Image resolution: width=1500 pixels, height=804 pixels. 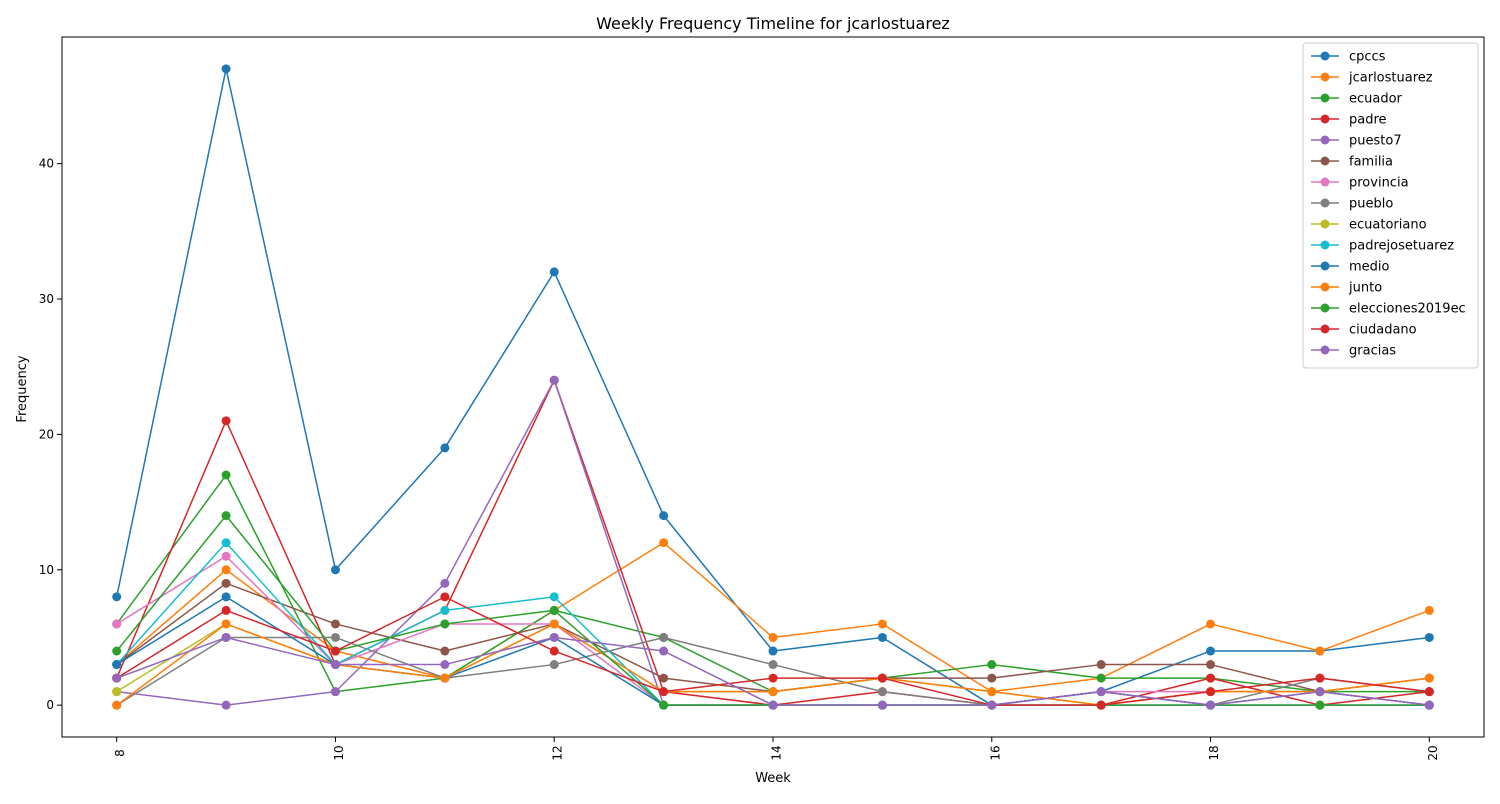 What do you see at coordinates (1379, 183) in the screenshot?
I see `legend-label: provincia` at bounding box center [1379, 183].